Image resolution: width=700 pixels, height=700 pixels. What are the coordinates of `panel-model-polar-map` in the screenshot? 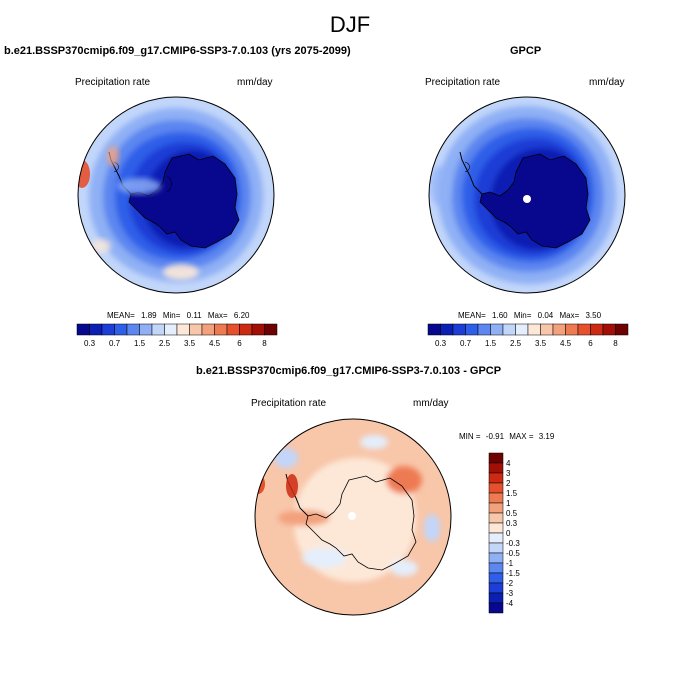 It's located at (176, 195).